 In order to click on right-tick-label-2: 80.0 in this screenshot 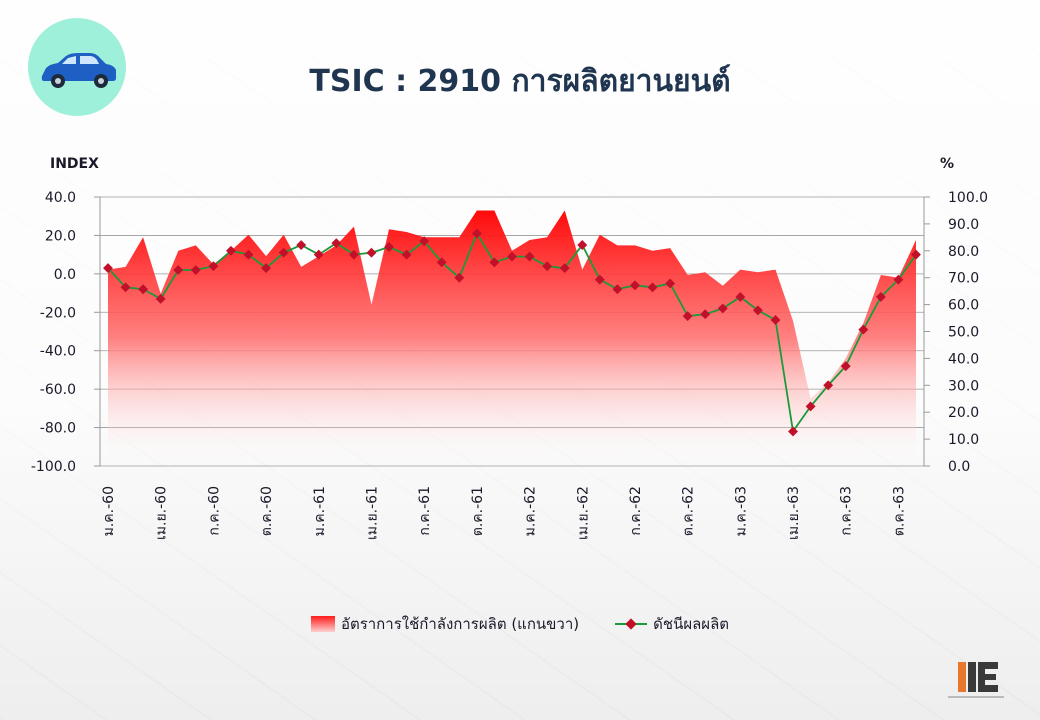, I will do `click(963, 252)`.